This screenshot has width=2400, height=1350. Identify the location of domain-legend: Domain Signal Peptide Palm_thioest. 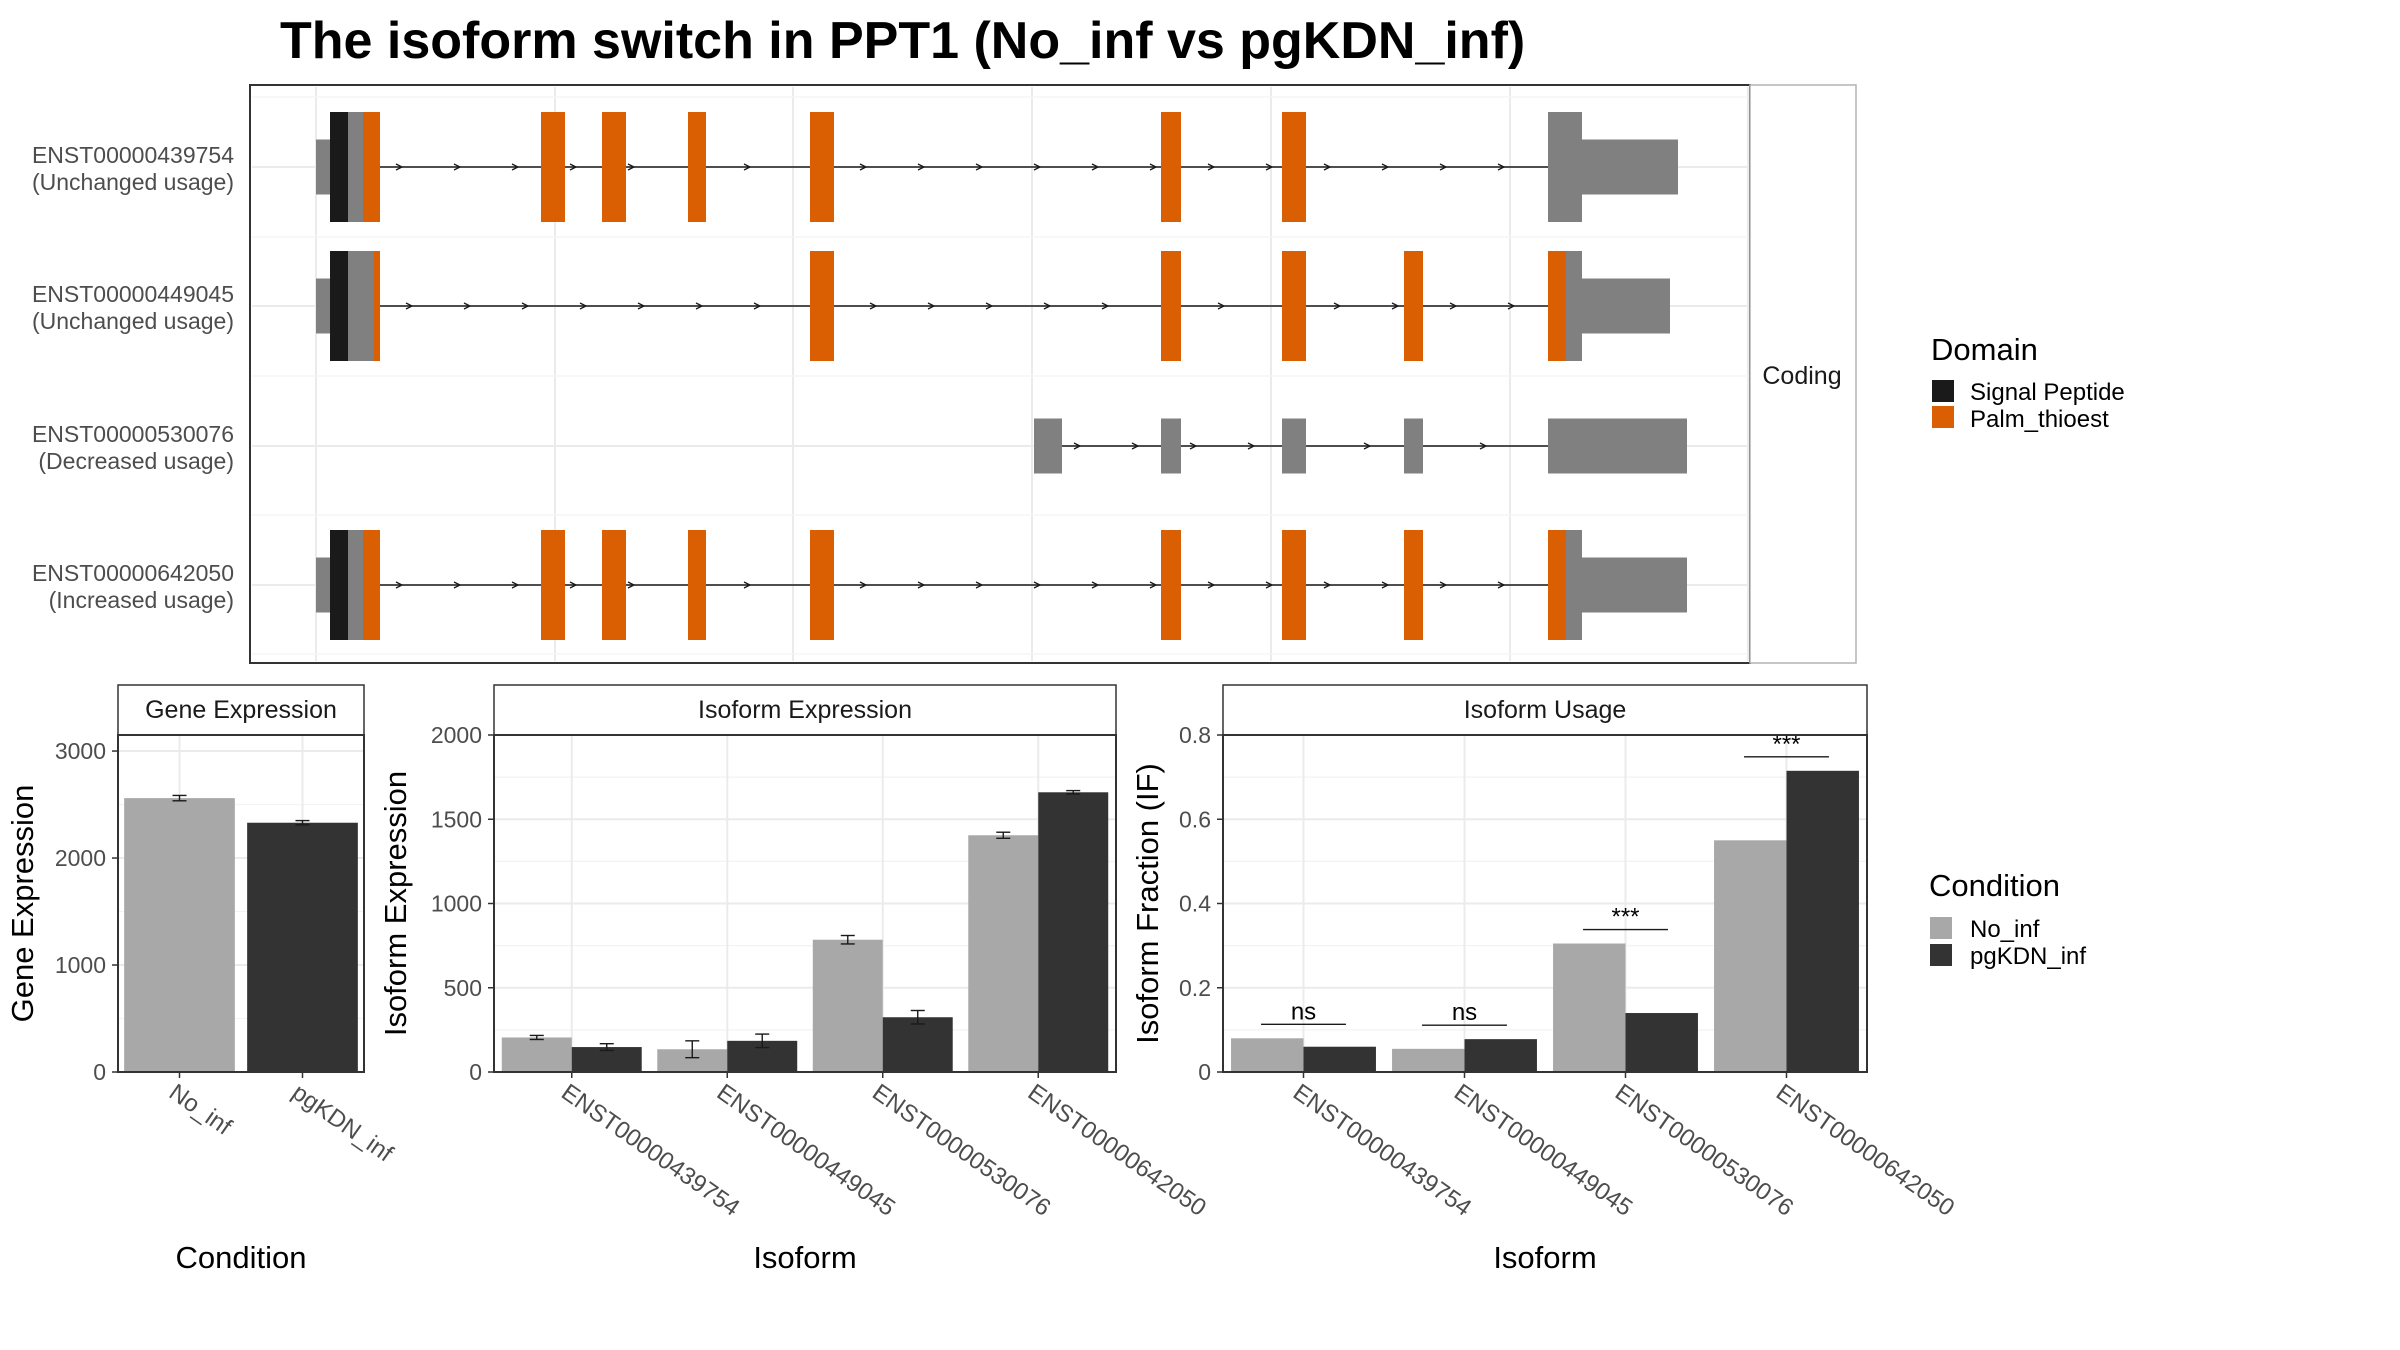
(2028, 382).